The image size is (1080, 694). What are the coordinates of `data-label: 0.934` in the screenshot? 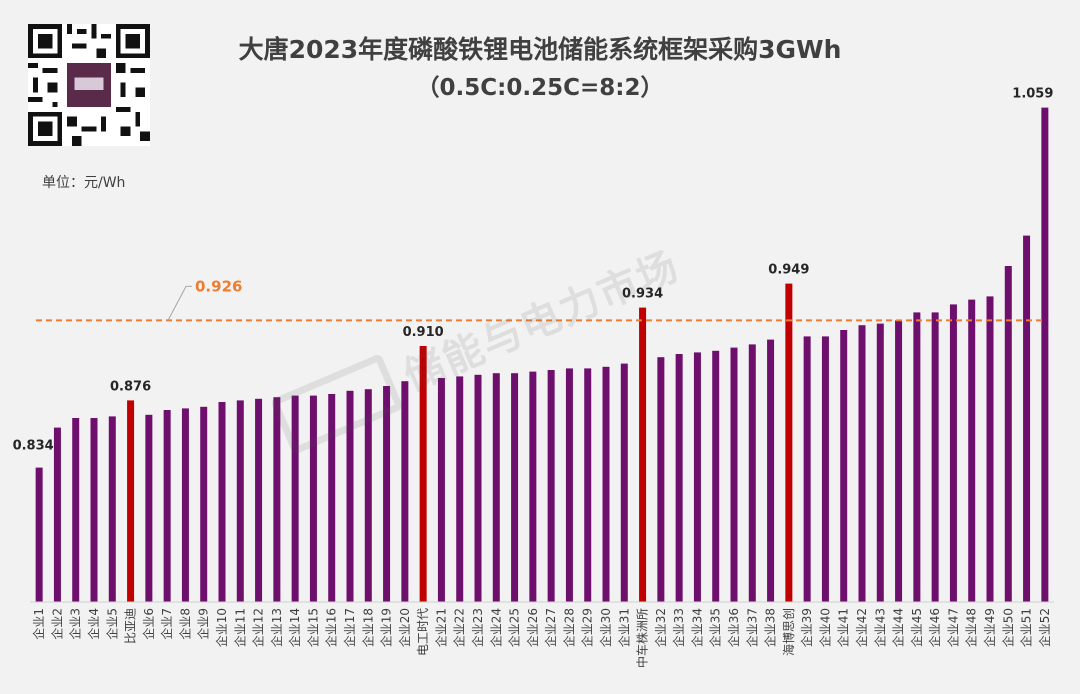 It's located at (642, 294).